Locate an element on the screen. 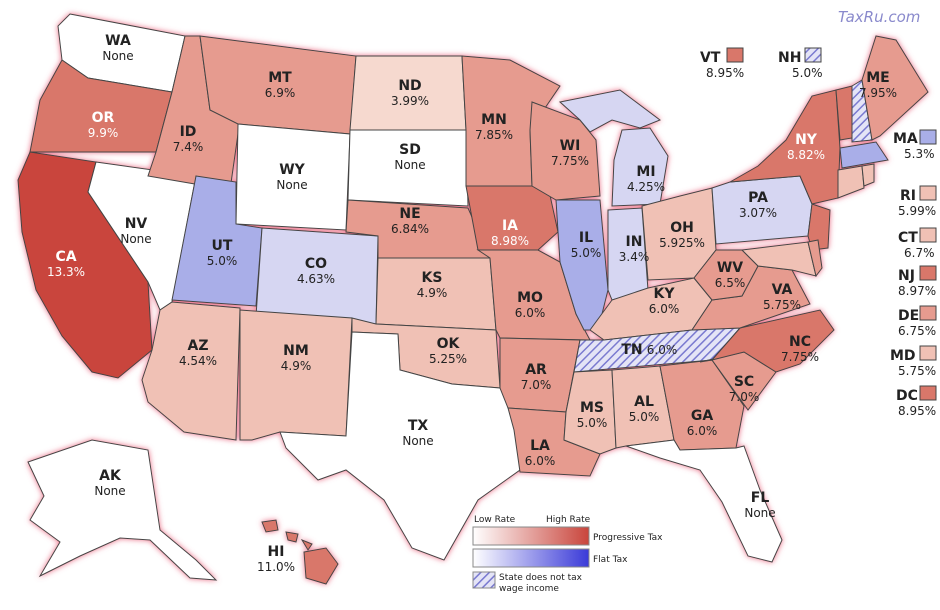 The width and height of the screenshot is (940, 610). label-UT-code: UT is located at coordinates (222, 246).